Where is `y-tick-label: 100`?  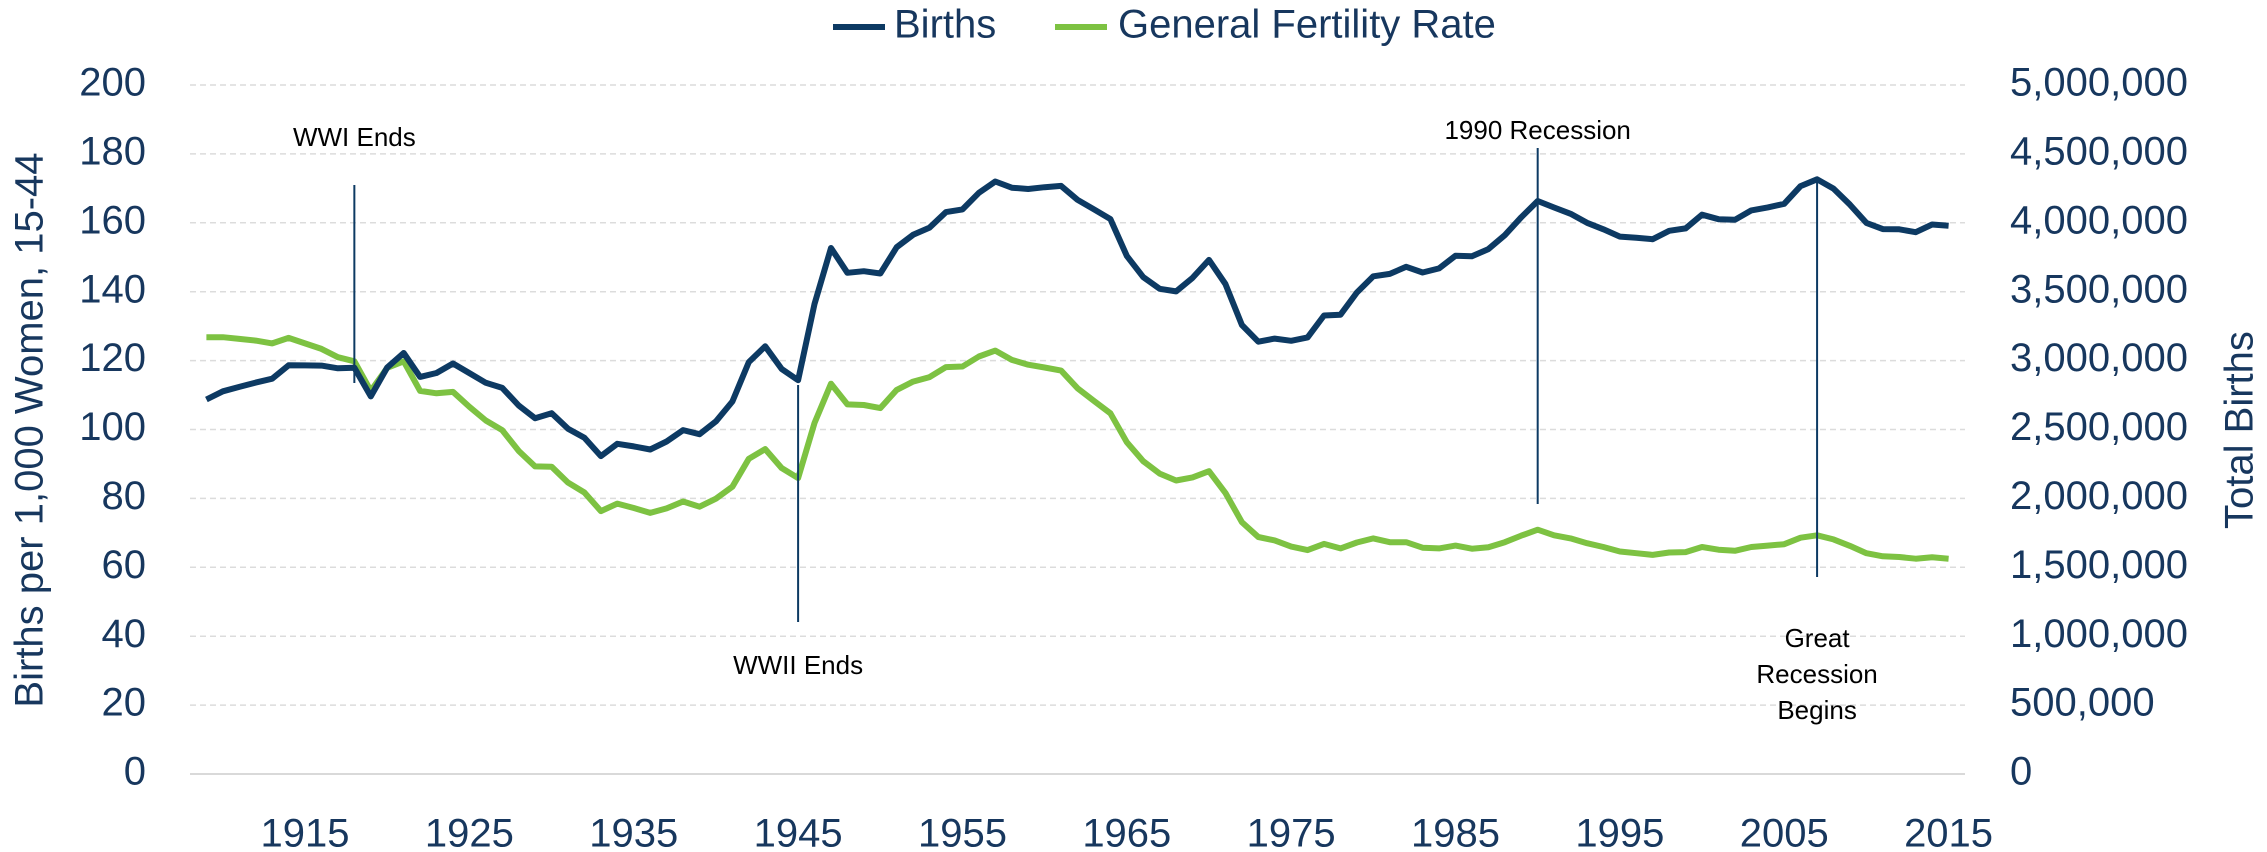 y-tick-label: 100 is located at coordinates (112, 427).